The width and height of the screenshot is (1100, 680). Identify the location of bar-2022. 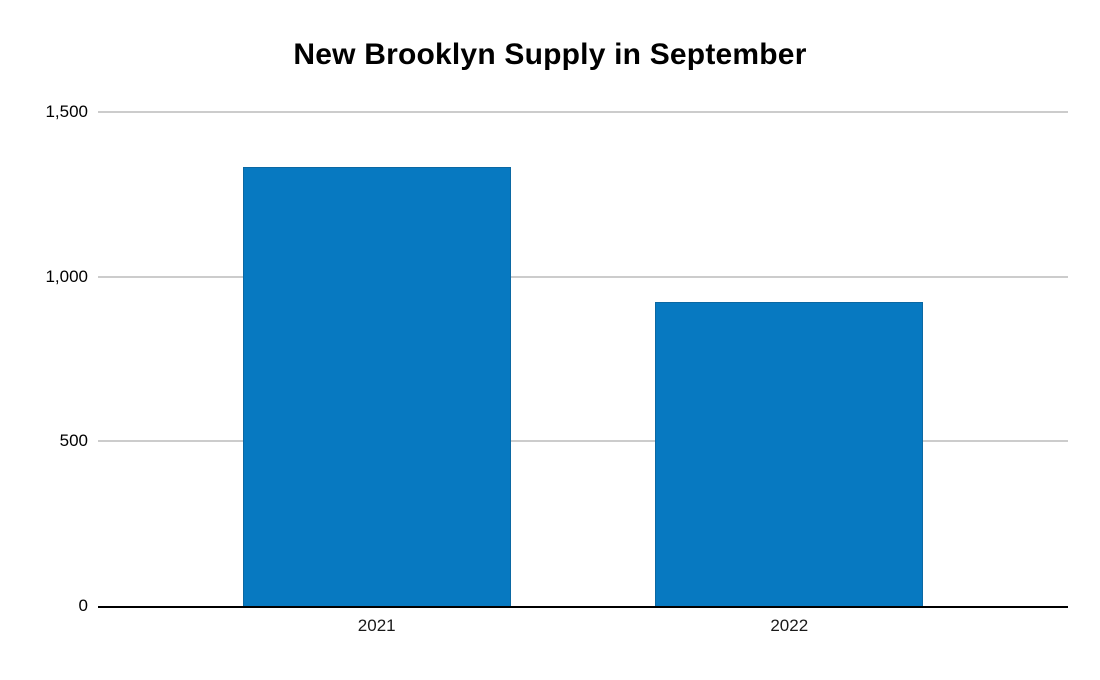
(789, 453).